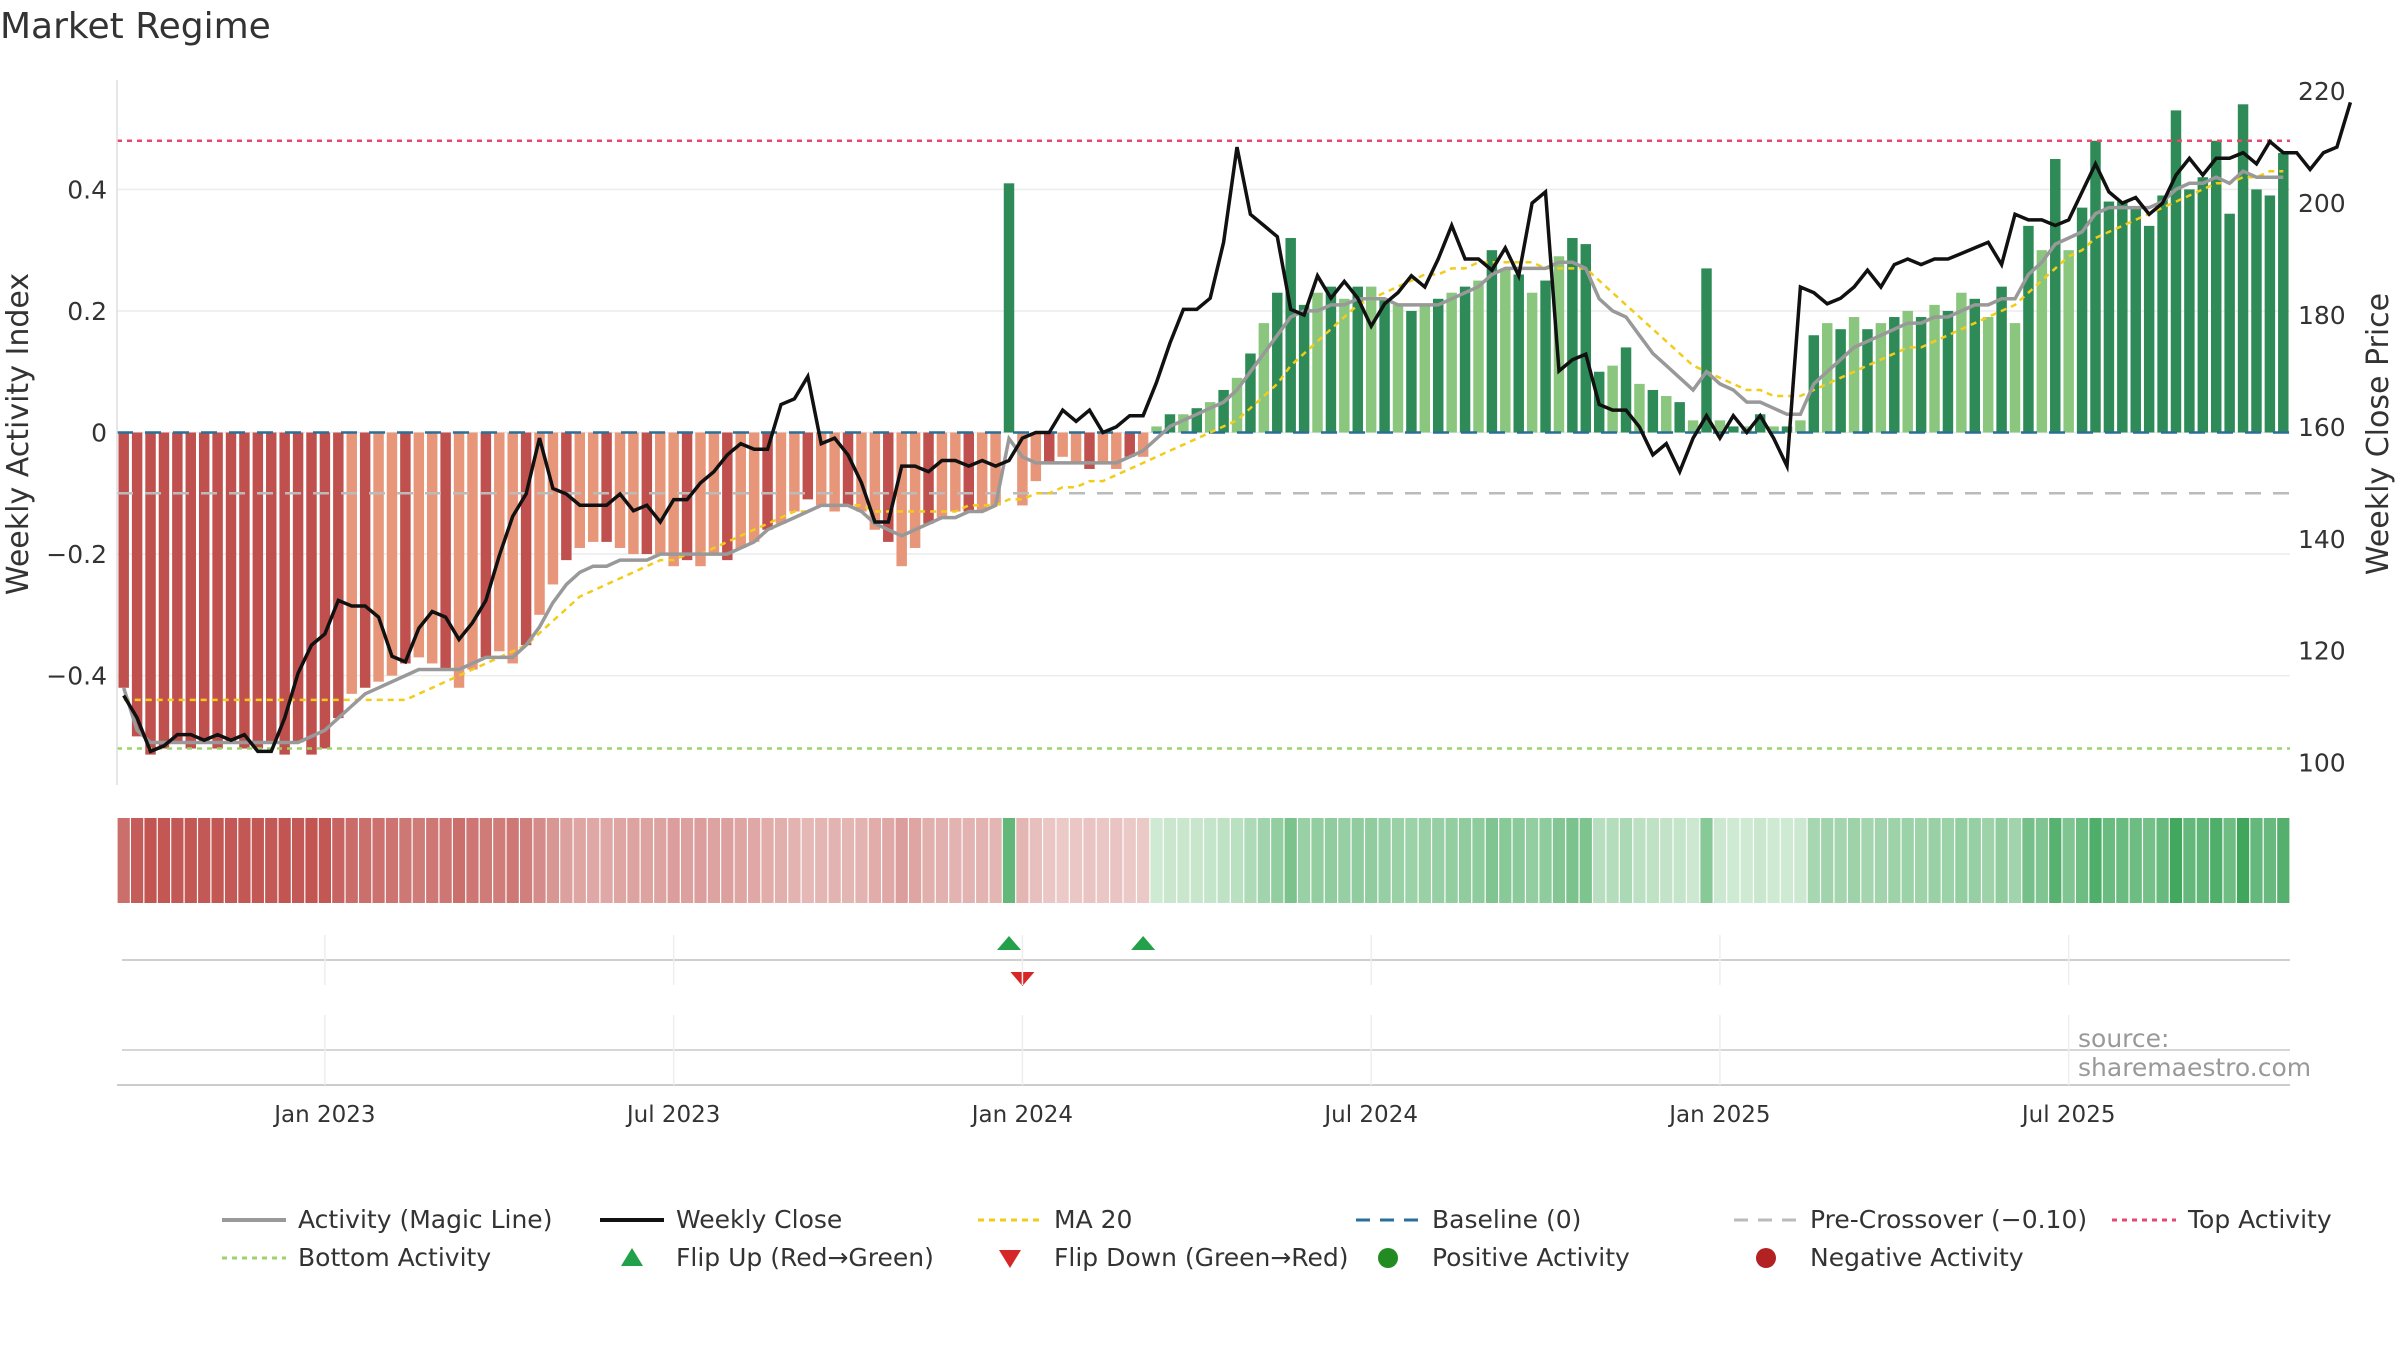 This screenshot has height=1350, width=2400. Describe the element at coordinates (1468, 1219) in the screenshot. I see `legend-item-baseline: Baseline (0)` at that location.